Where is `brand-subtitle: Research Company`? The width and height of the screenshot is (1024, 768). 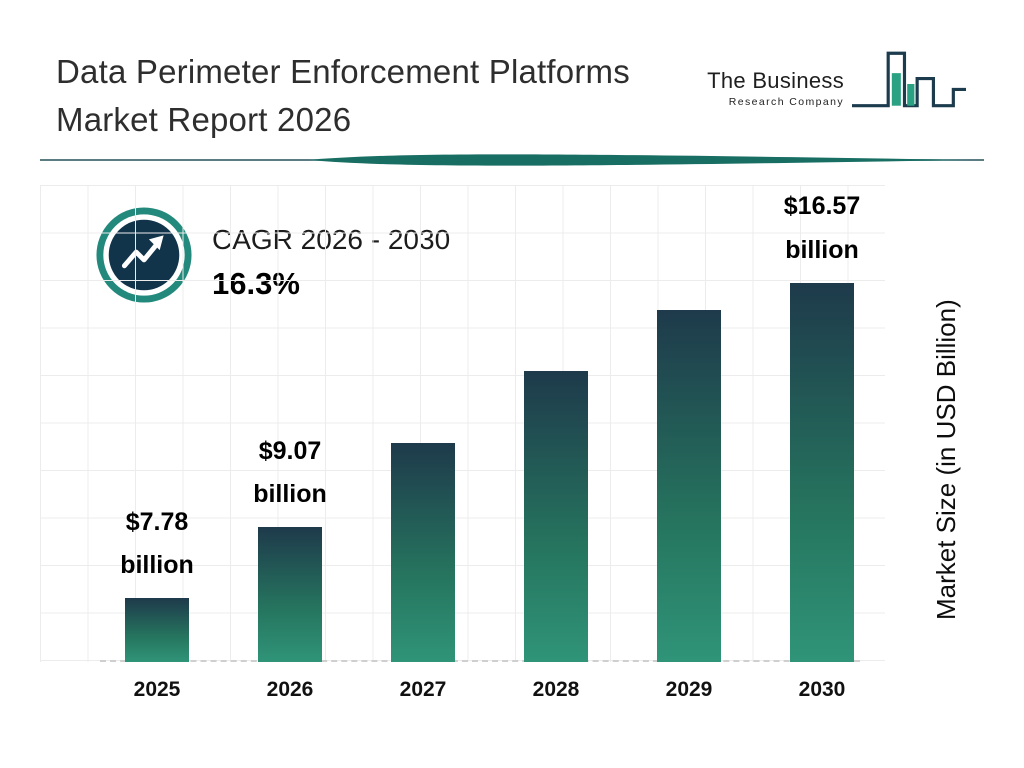
brand-subtitle: Research Company is located at coordinates (786, 102).